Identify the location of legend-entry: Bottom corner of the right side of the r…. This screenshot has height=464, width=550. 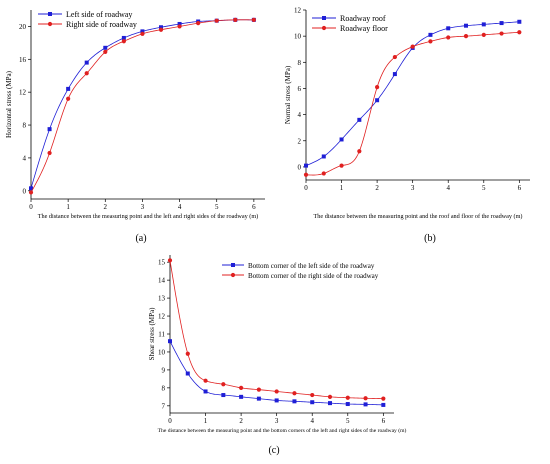
(313, 276).